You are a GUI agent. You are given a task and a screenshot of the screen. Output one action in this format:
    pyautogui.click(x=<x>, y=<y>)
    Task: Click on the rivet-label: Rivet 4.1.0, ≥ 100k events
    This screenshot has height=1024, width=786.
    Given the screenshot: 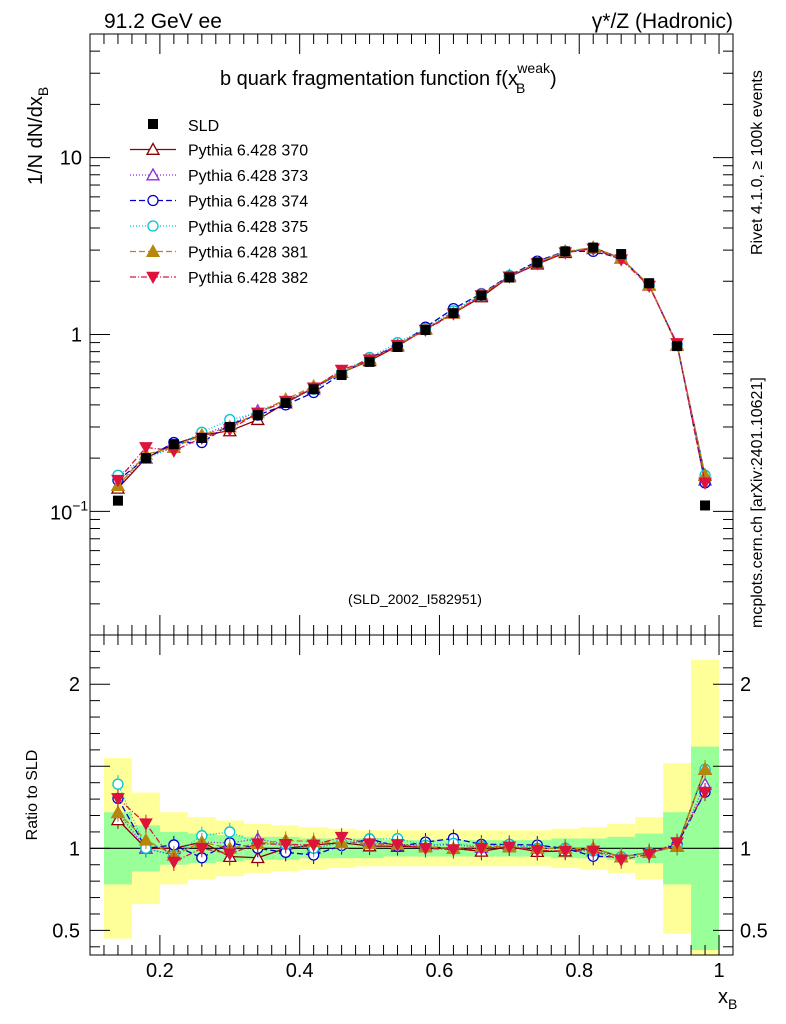 What is the action you would take?
    pyautogui.click(x=757, y=162)
    